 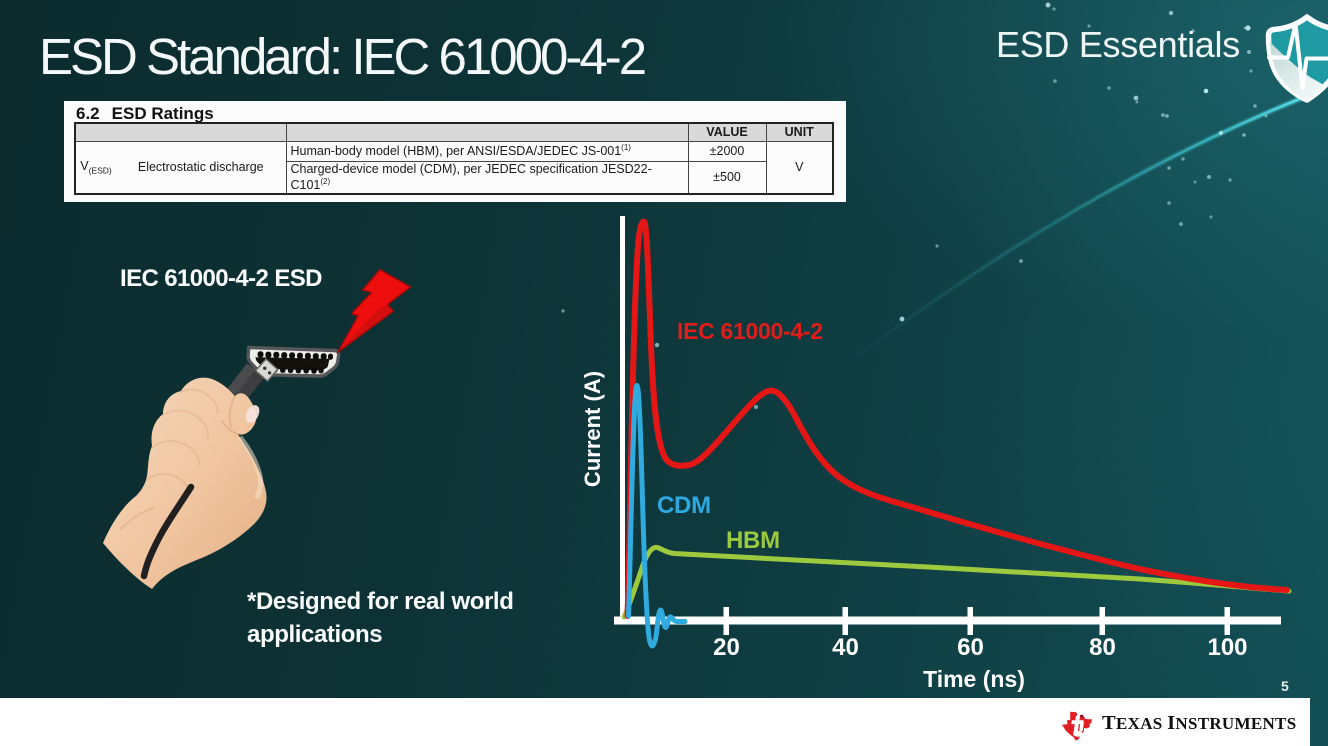 I want to click on svg-text: 80, so click(x=1102, y=647).